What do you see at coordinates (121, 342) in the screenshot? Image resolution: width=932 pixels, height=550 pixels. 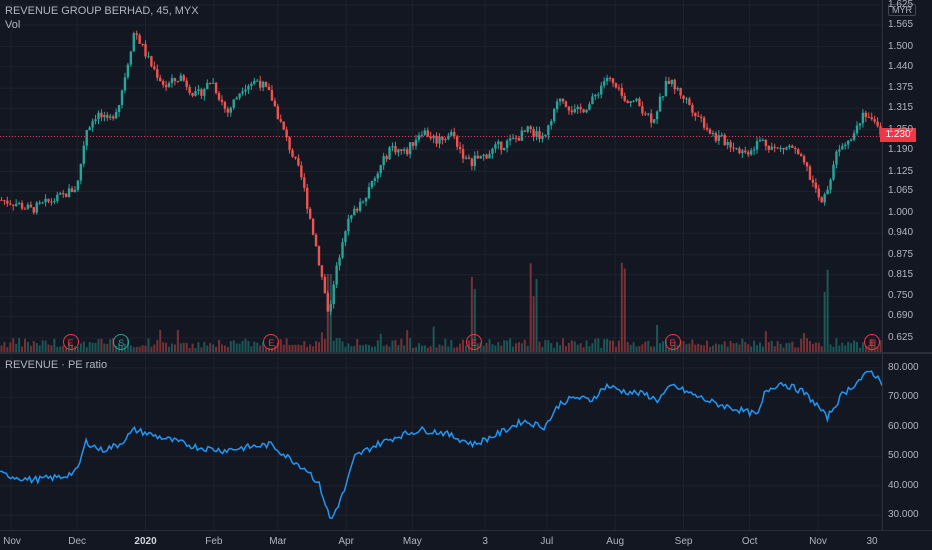 I see `split-event-marker: S` at bounding box center [121, 342].